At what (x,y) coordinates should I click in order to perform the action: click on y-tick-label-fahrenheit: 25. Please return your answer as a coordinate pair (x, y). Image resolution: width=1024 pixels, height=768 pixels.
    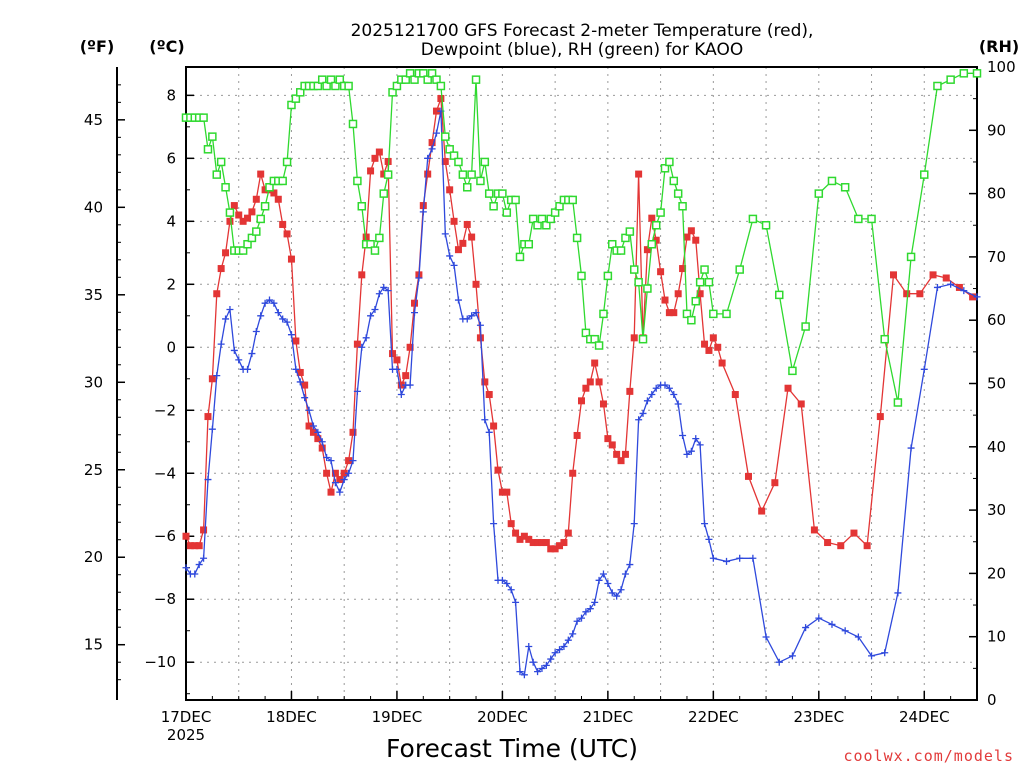
    Looking at the image, I should click on (93, 470).